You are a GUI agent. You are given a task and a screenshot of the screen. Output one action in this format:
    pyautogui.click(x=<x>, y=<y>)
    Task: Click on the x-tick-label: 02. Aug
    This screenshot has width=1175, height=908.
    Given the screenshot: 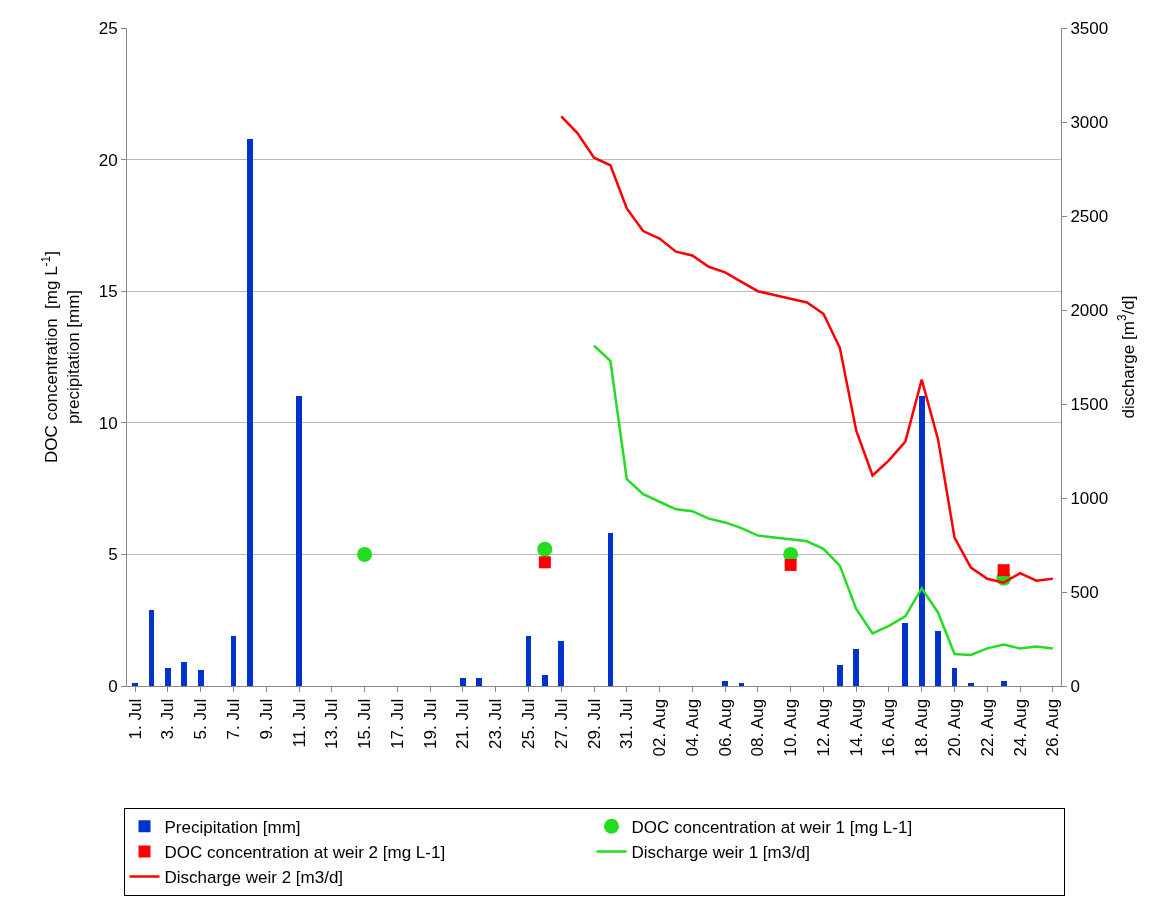 What is the action you would take?
    pyautogui.click(x=660, y=727)
    